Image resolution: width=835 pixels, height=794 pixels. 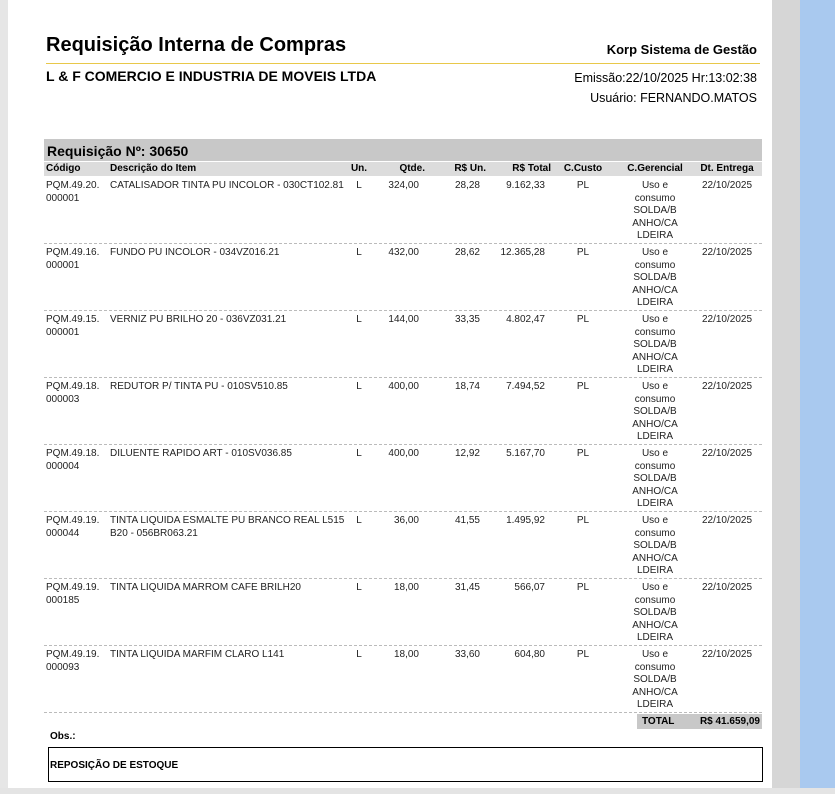 I want to click on quantity: 432,00, so click(x=403, y=252).